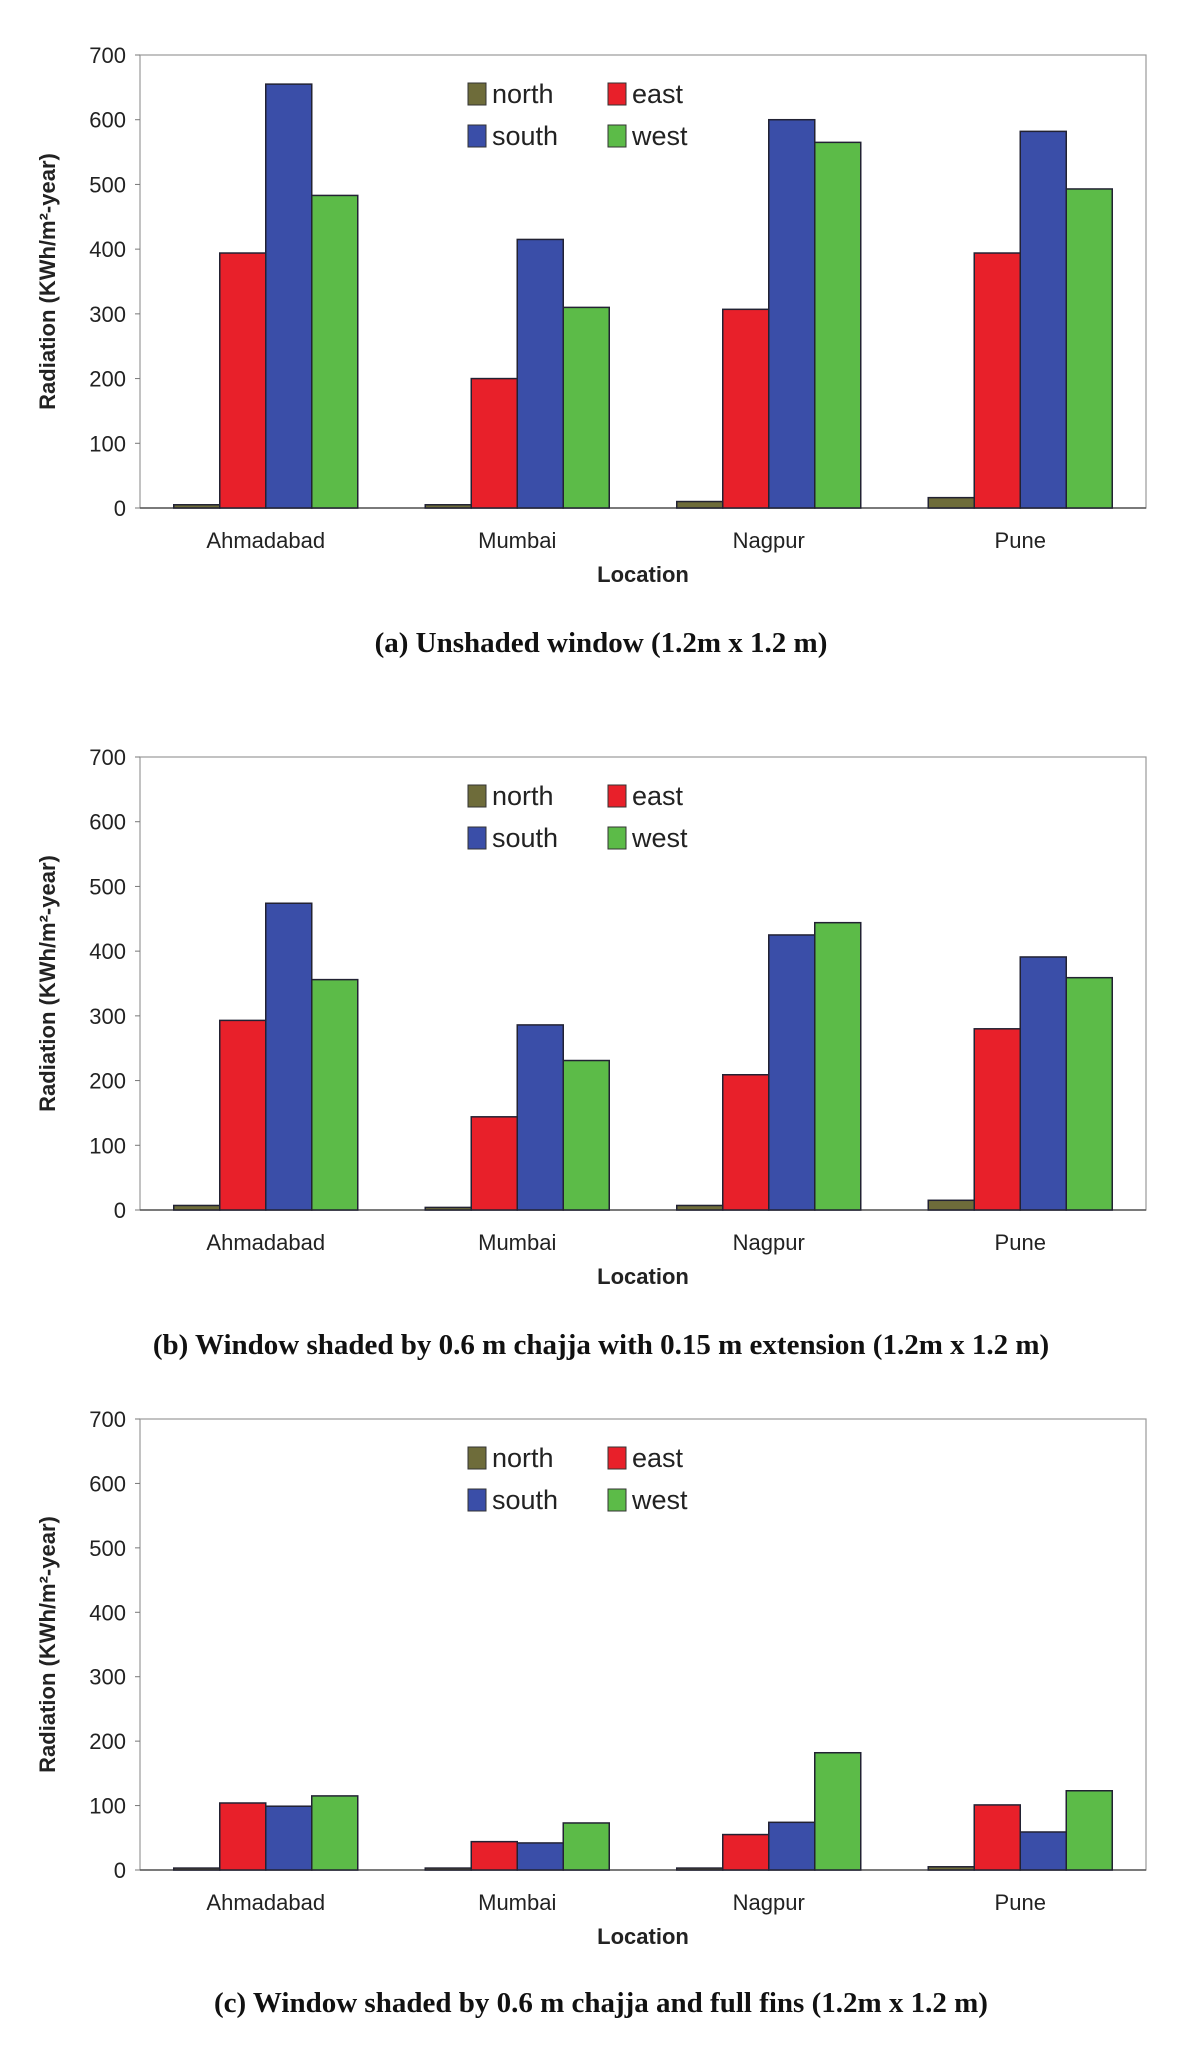 This screenshot has height=2048, width=1202. I want to click on legend-label-south: south, so click(525, 136).